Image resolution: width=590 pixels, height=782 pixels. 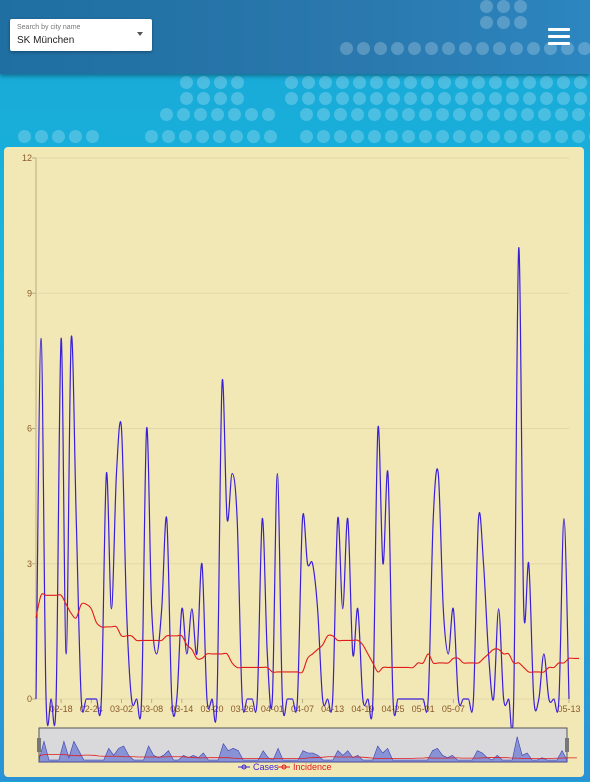 I want to click on x-tick-label: 02-24, so click(x=91, y=709).